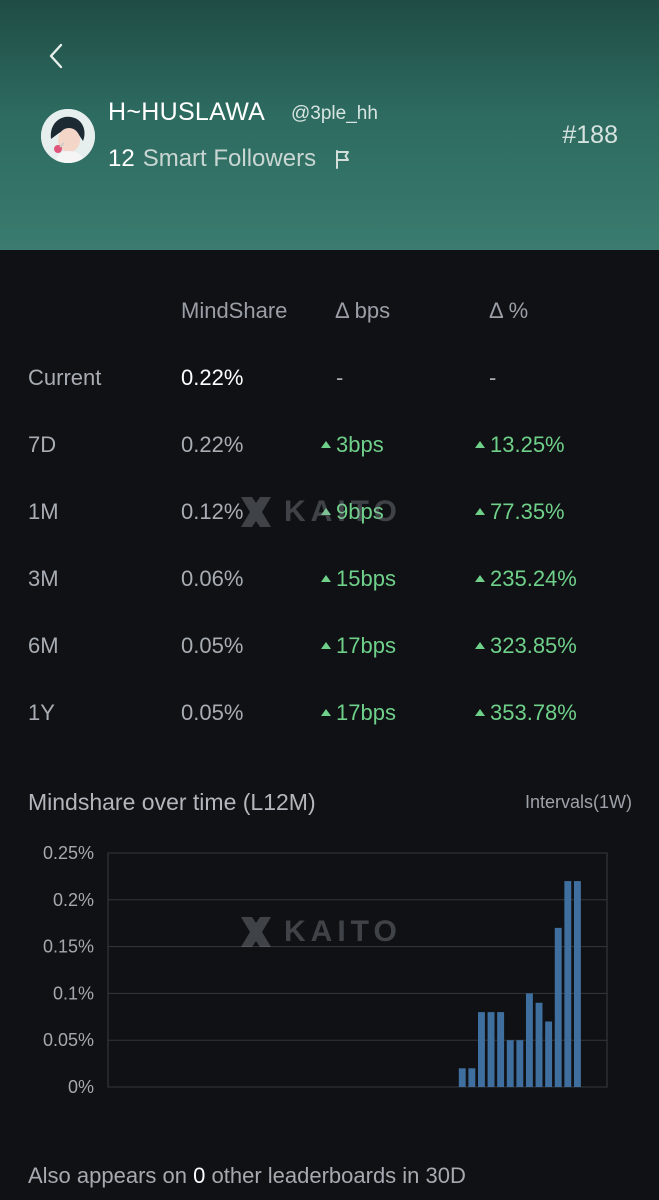 The height and width of the screenshot is (1200, 659). Describe the element at coordinates (187, 112) in the screenshot. I see `profile-name: H~HUSLAWA` at that location.